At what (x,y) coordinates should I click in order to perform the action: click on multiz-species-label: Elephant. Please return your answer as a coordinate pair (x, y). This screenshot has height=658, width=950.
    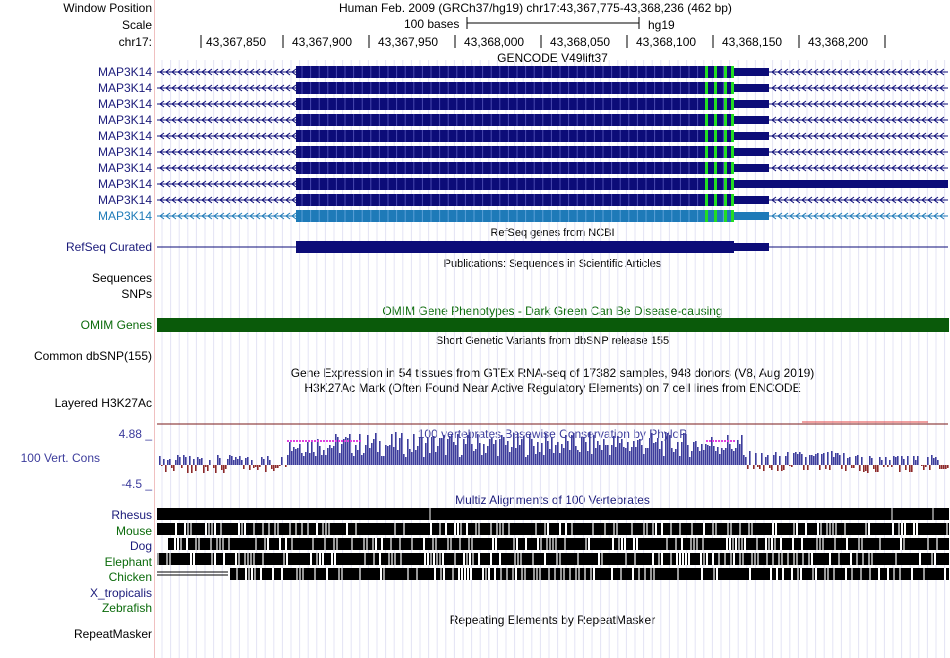
    Looking at the image, I should click on (128, 561).